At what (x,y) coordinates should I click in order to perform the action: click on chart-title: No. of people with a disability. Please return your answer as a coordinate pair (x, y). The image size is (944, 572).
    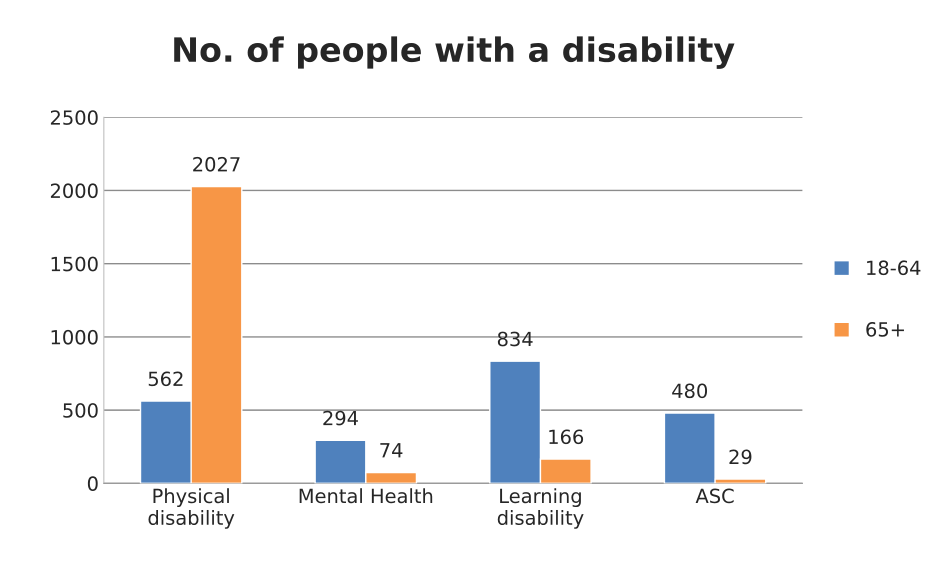
    Looking at the image, I should click on (454, 52).